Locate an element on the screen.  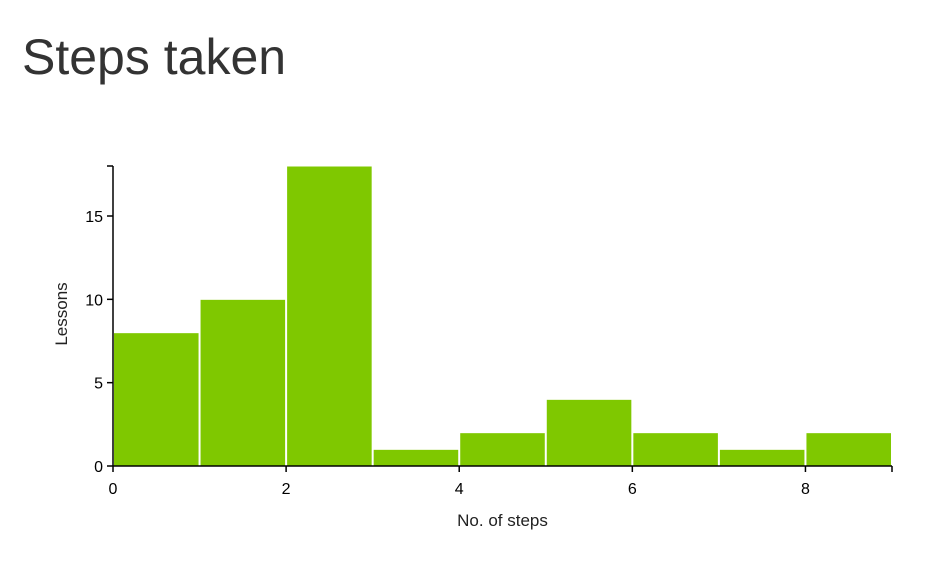
x-tick-label: 0 is located at coordinates (113, 489).